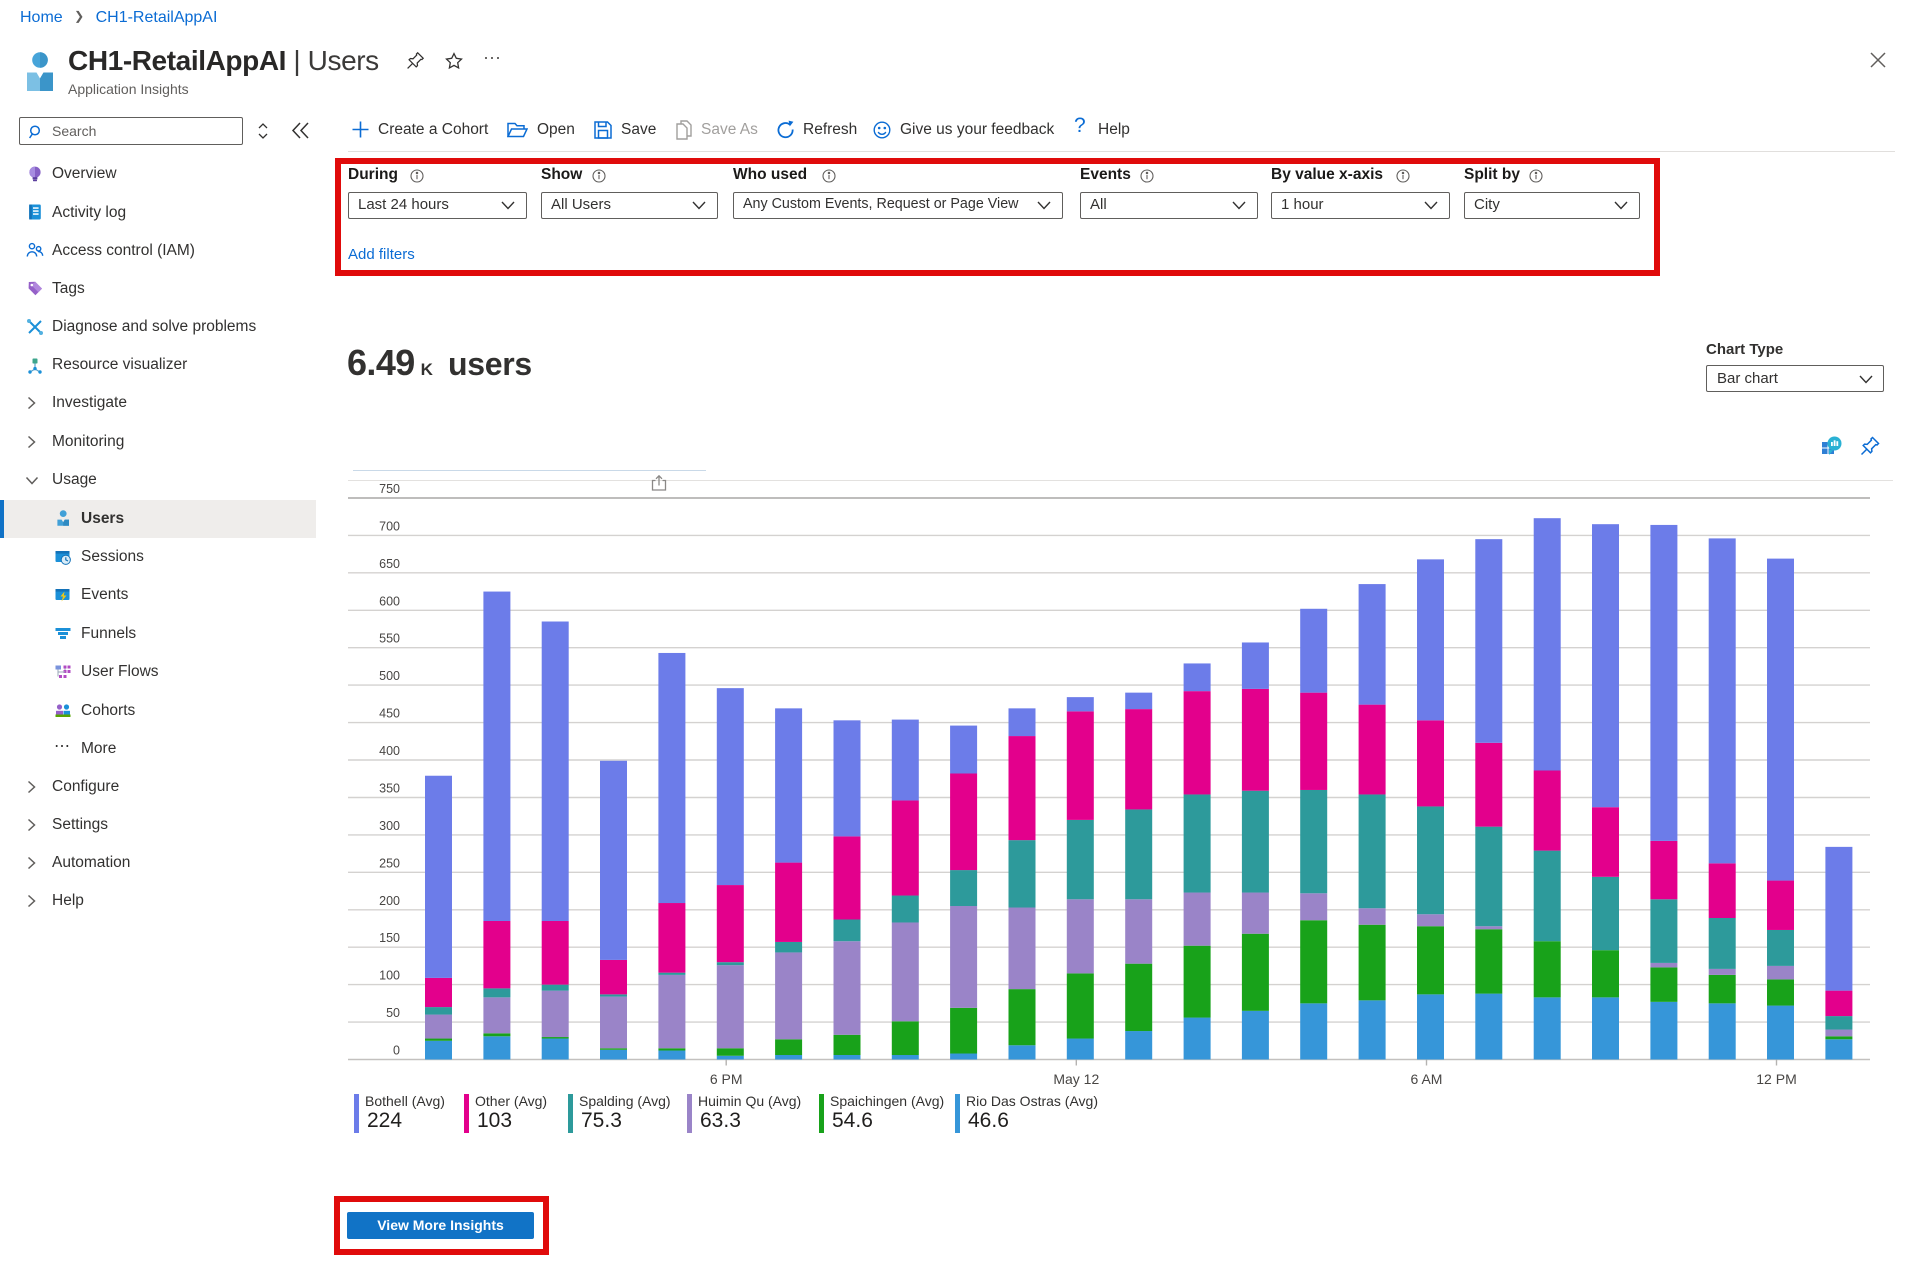  Describe the element at coordinates (726, 1079) in the screenshot. I see `svg-text: 6 PM` at that location.